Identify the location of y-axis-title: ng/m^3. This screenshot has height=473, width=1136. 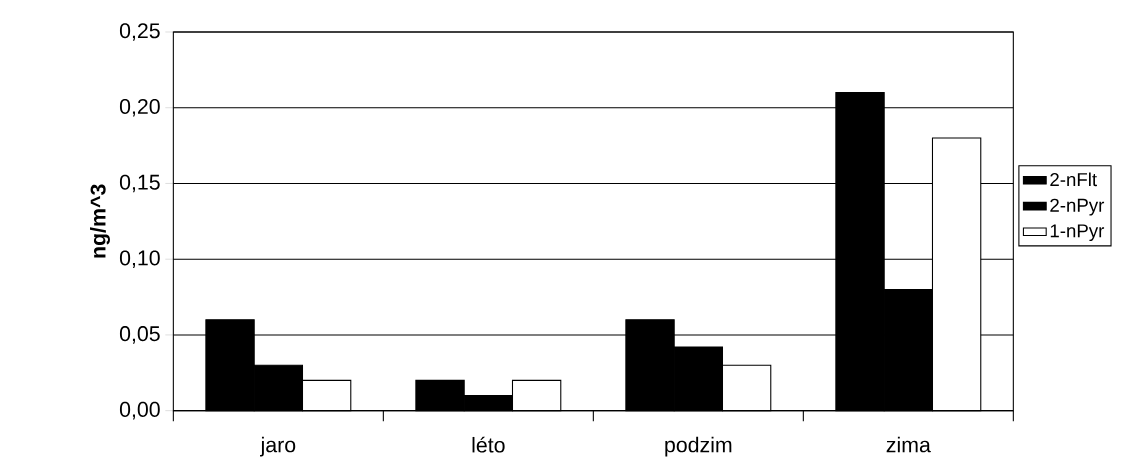
(99, 221).